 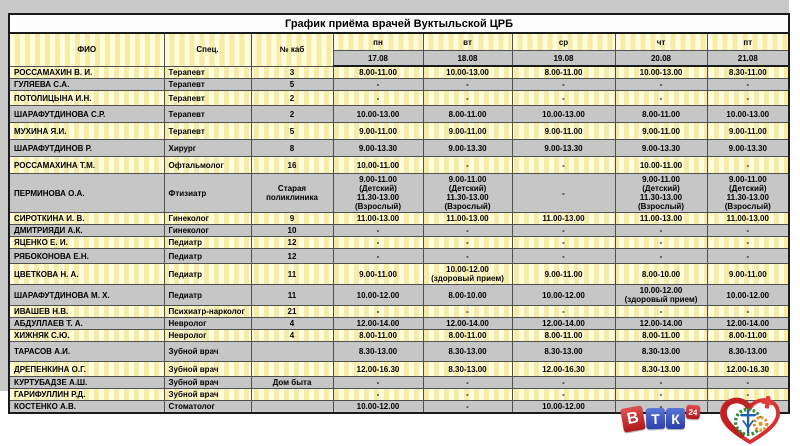 What do you see at coordinates (86, 131) in the screenshot?
I see `doctor-name: МУХИНА Я.И.` at bounding box center [86, 131].